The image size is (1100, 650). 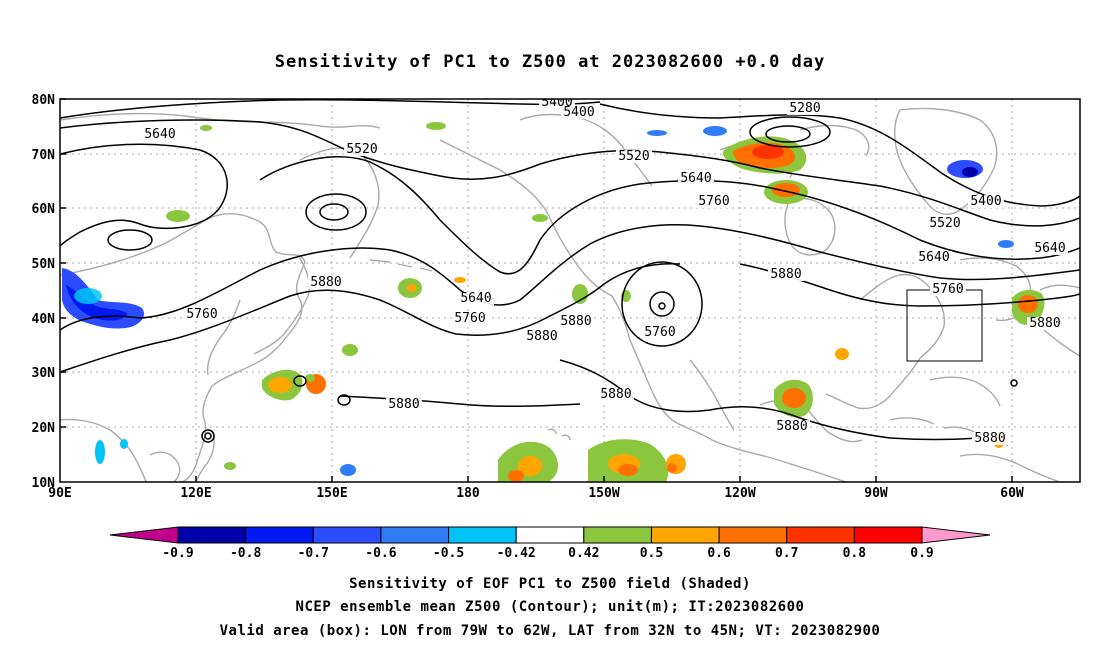 What do you see at coordinates (855, 553) in the screenshot?
I see `colorbar-label: 0.8` at bounding box center [855, 553].